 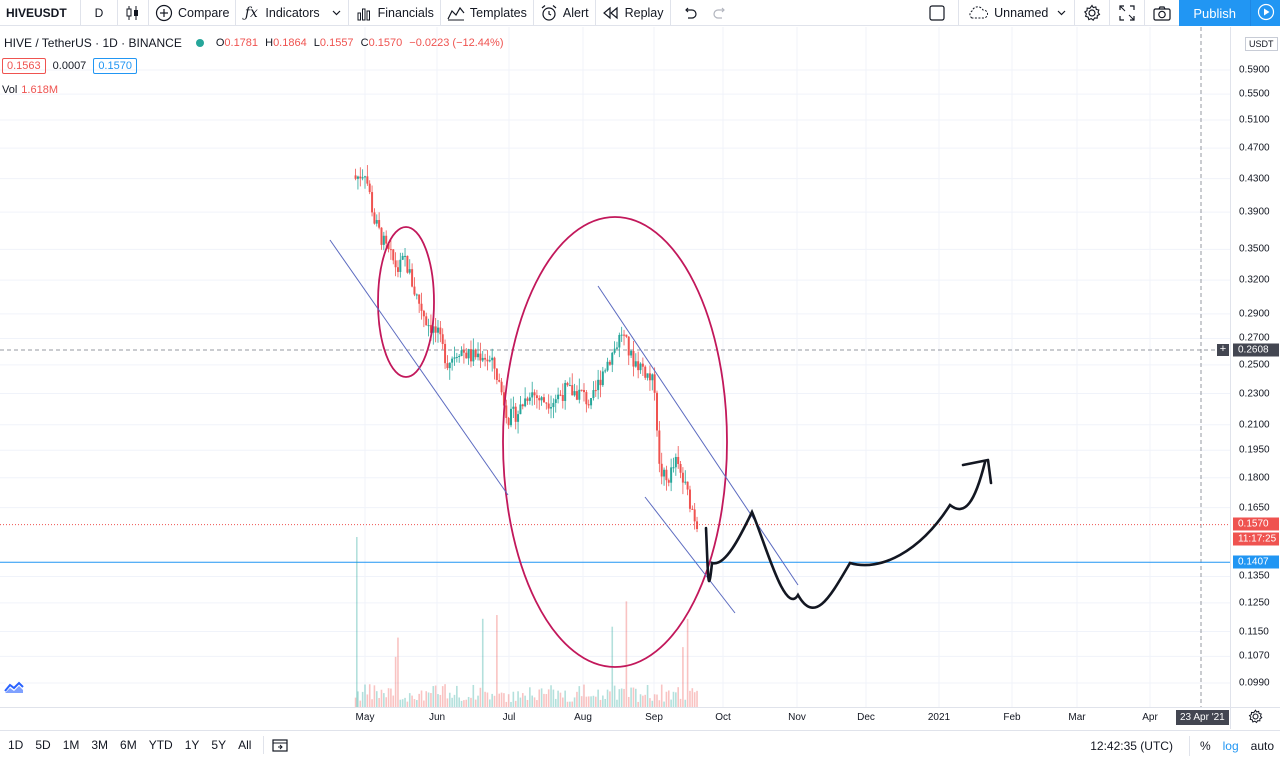 I want to click on templates-button: Templates, so click(x=487, y=13).